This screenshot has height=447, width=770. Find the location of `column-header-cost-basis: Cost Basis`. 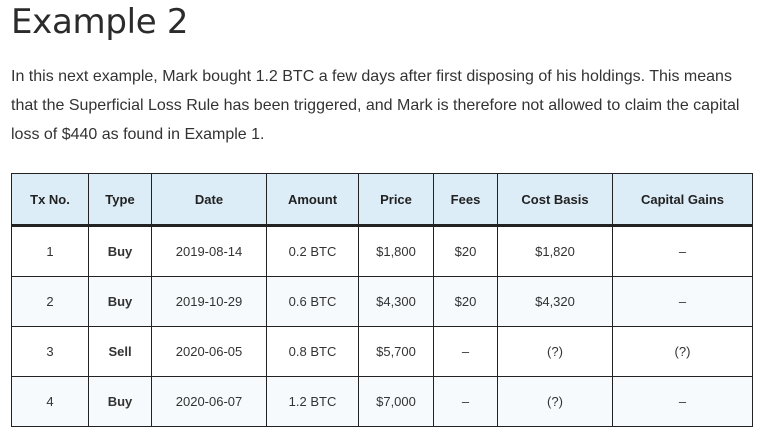

column-header-cost-basis: Cost Basis is located at coordinates (555, 199).